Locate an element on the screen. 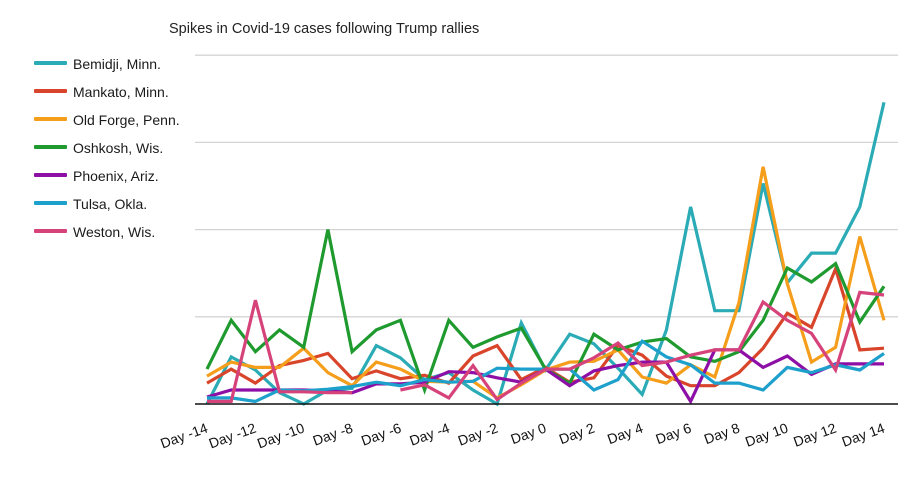 Image resolution: width=918 pixels, height=502 pixels. legend-item: Oshkosh, Wis. is located at coordinates (114, 148).